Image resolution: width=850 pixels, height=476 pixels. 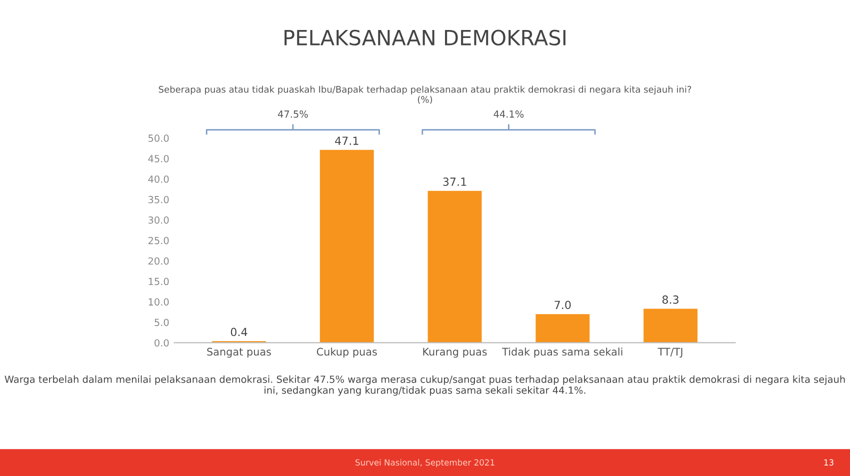 I want to click on y-tick-label: 30.0, so click(x=158, y=220).